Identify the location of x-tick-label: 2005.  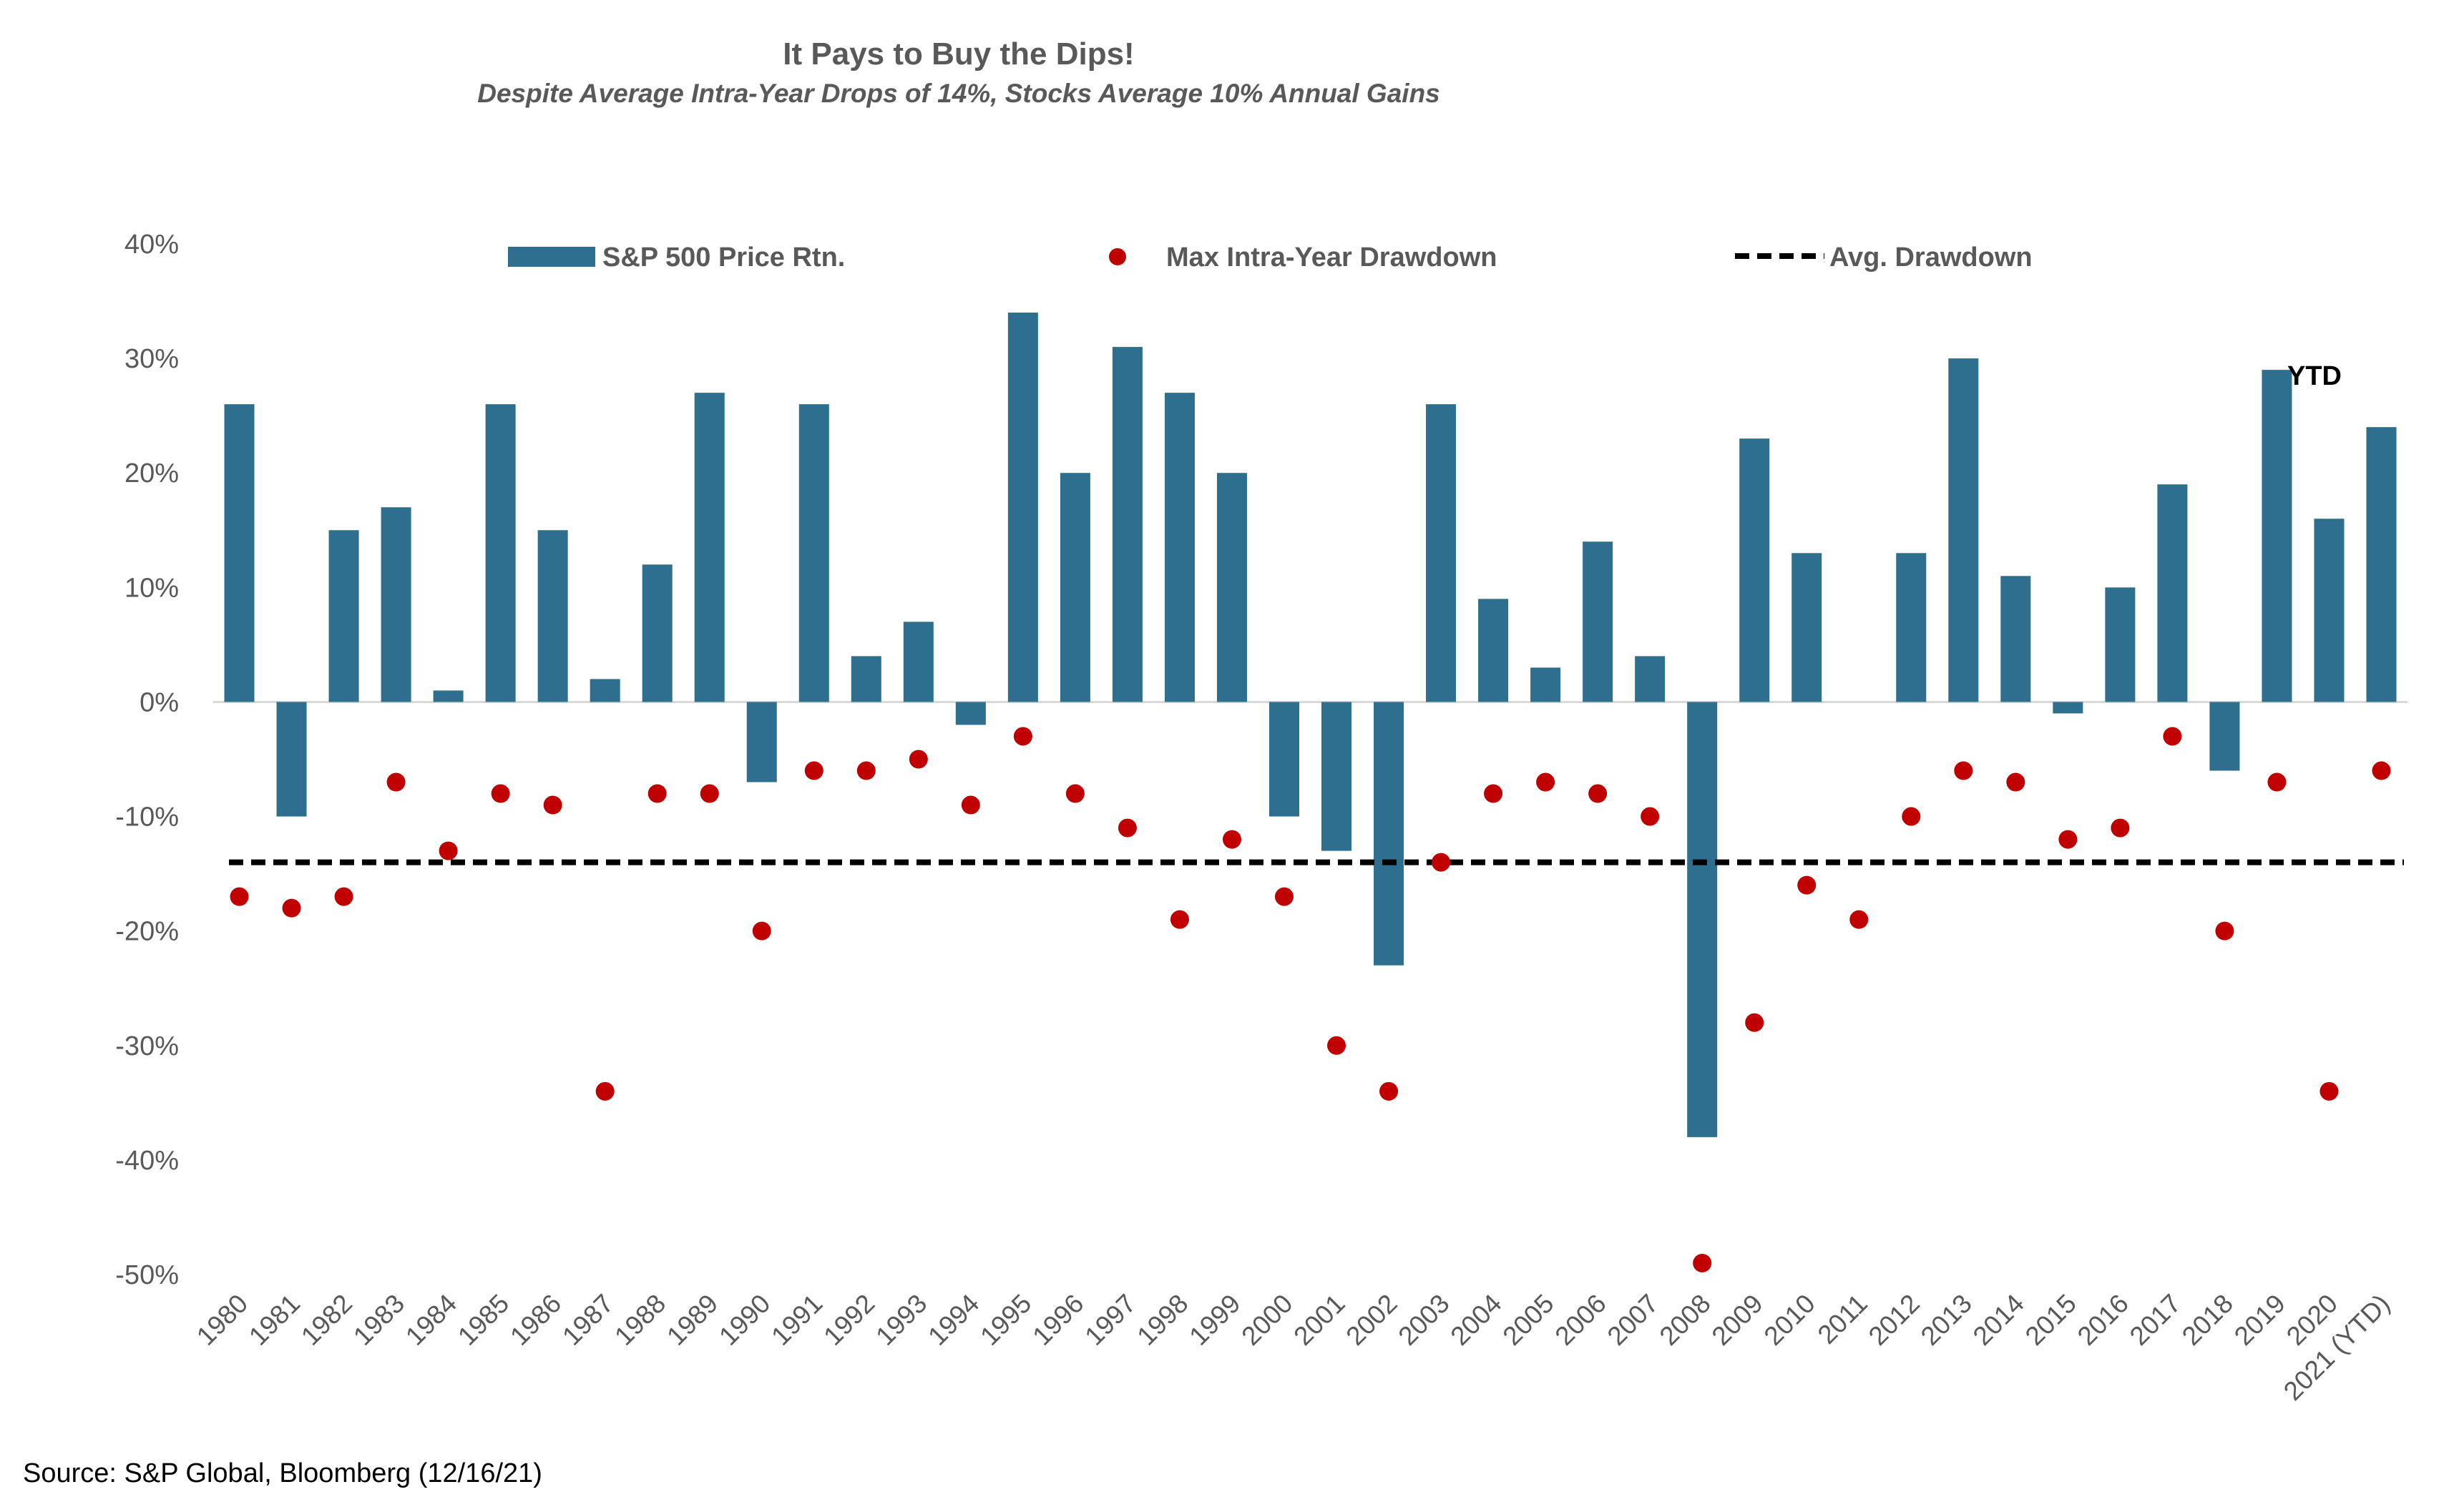
(1528, 1320).